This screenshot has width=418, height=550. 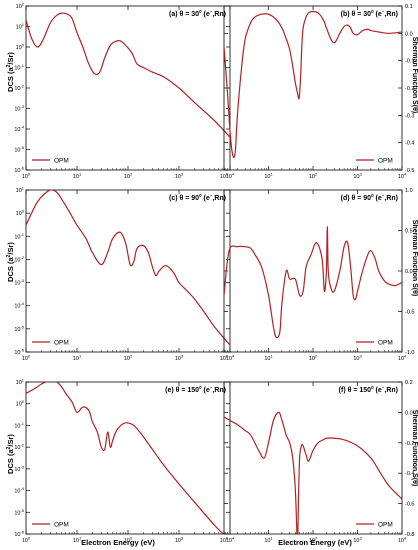 I want to click on legend-label-e: OPM, so click(x=61, y=525).